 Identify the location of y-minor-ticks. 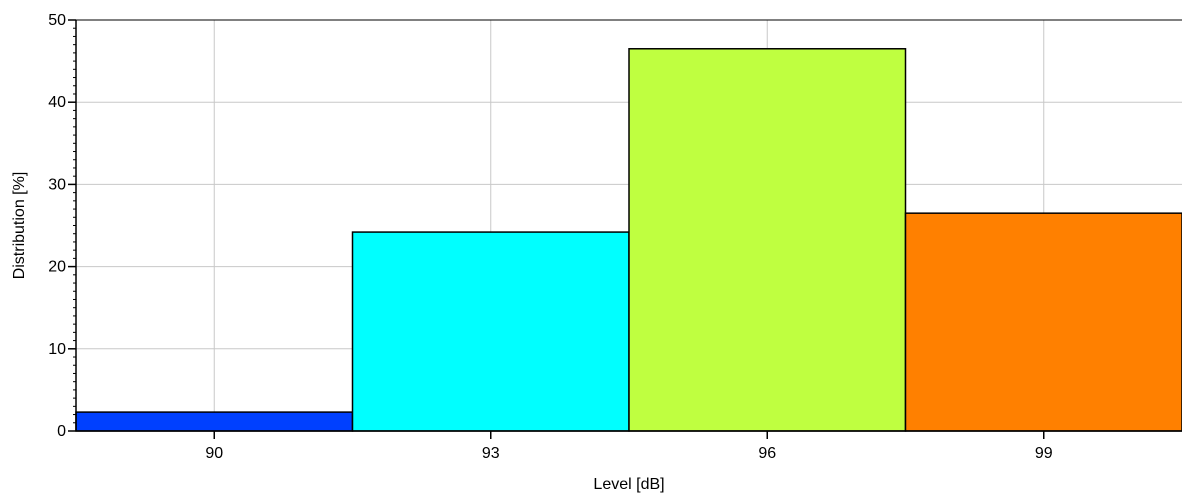
(74, 225).